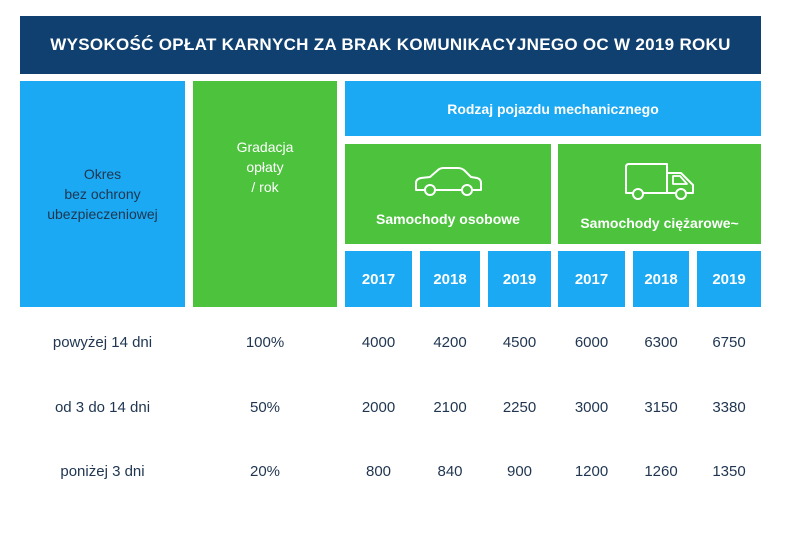  I want to click on header-period: Okres bez ochrony ubezpieczeniowej, so click(102, 194).